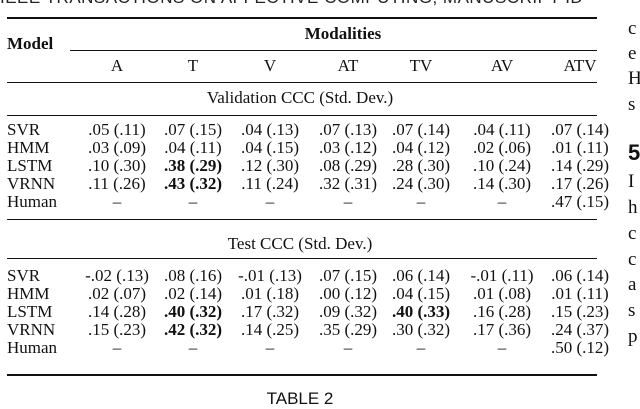 The image size is (640, 409). I want to click on column-header-v: V, so click(270, 65).